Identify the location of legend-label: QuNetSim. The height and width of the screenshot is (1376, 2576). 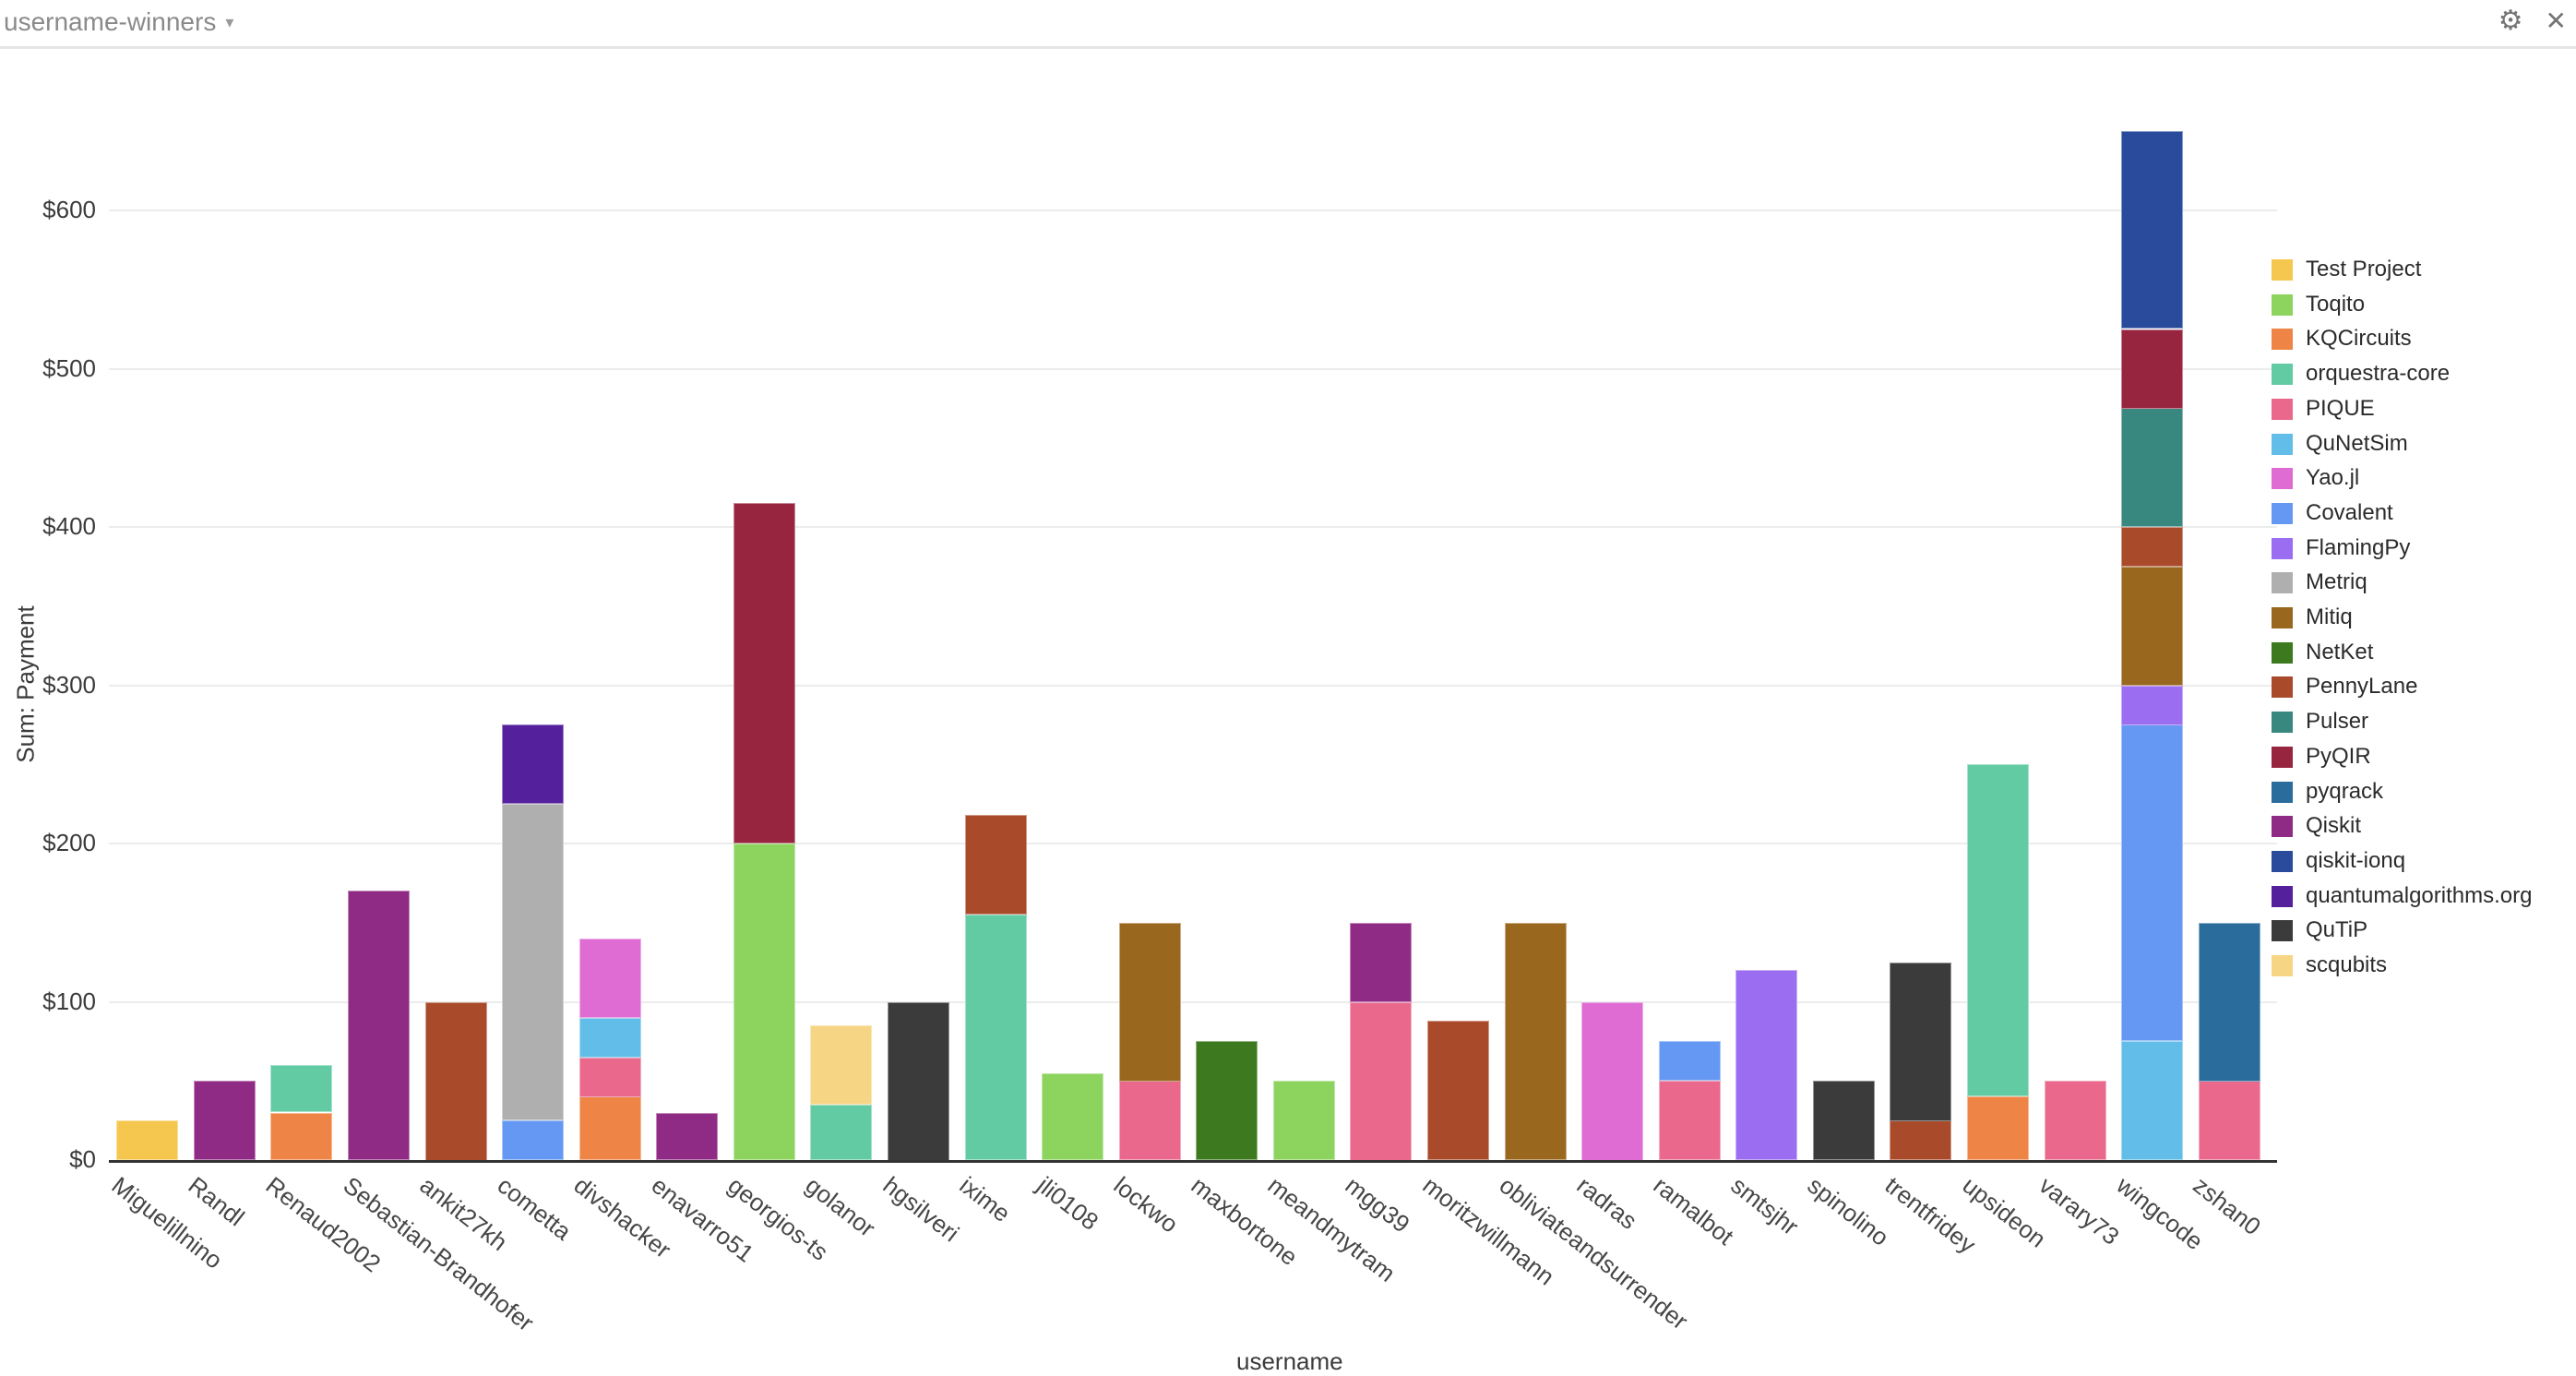
(2357, 444).